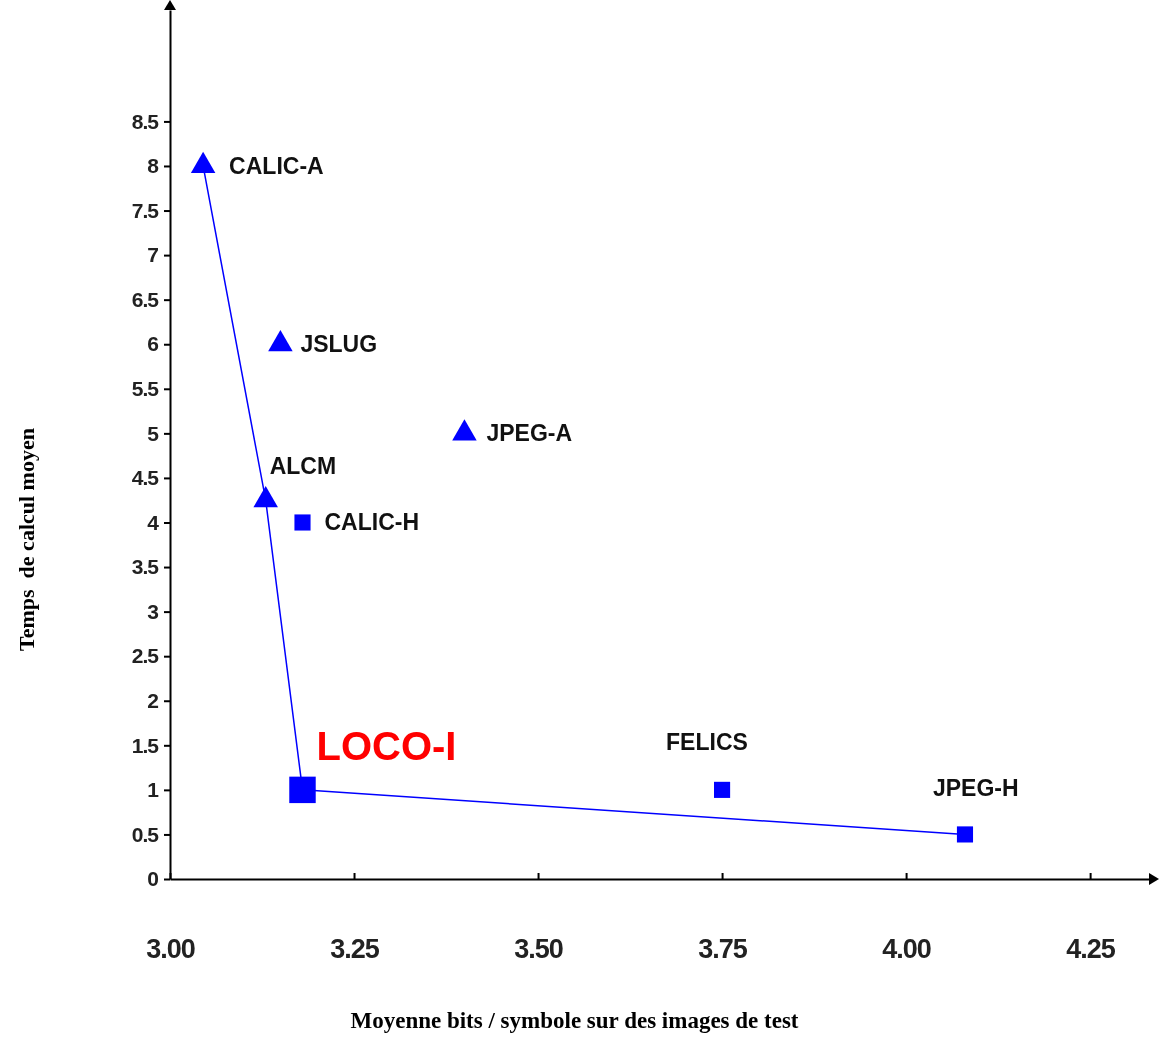 This screenshot has width=1160, height=1039. What do you see at coordinates (723, 949) in the screenshot?
I see `x-tick-label: 3.75` at bounding box center [723, 949].